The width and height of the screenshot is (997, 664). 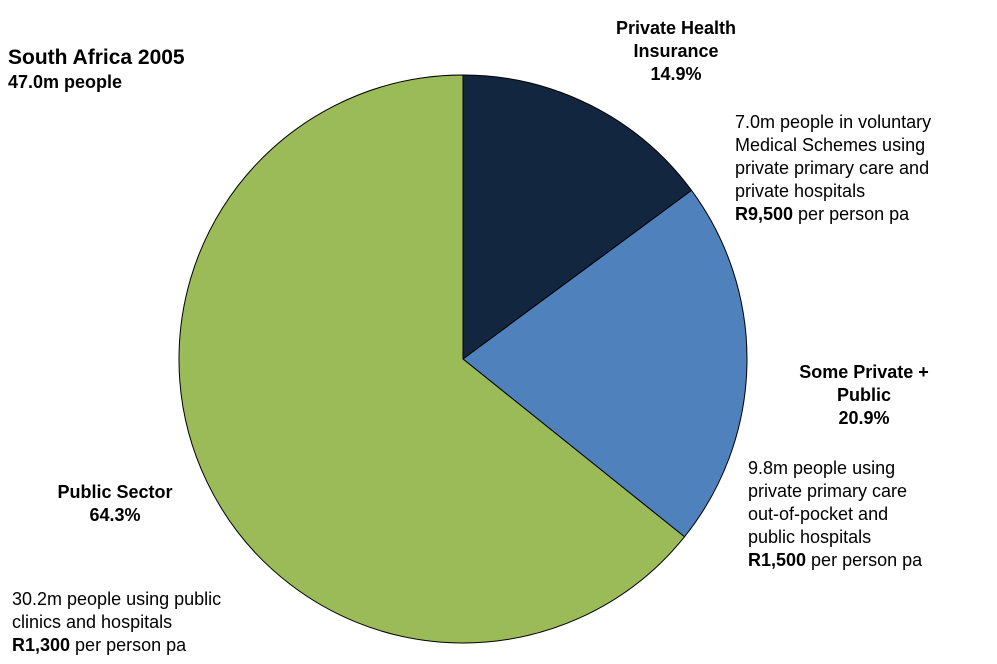 What do you see at coordinates (833, 122) in the screenshot?
I see `desc-line: 7.0m people in voluntary` at bounding box center [833, 122].